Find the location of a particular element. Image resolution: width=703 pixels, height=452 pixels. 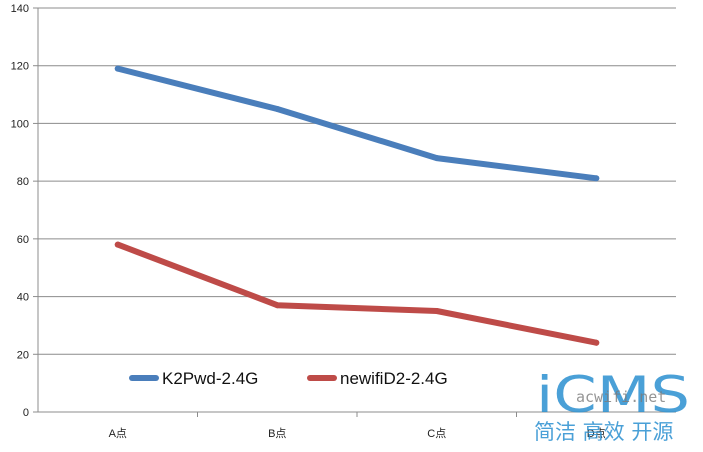

legend-label: K2Pwd-2.4G is located at coordinates (210, 378).